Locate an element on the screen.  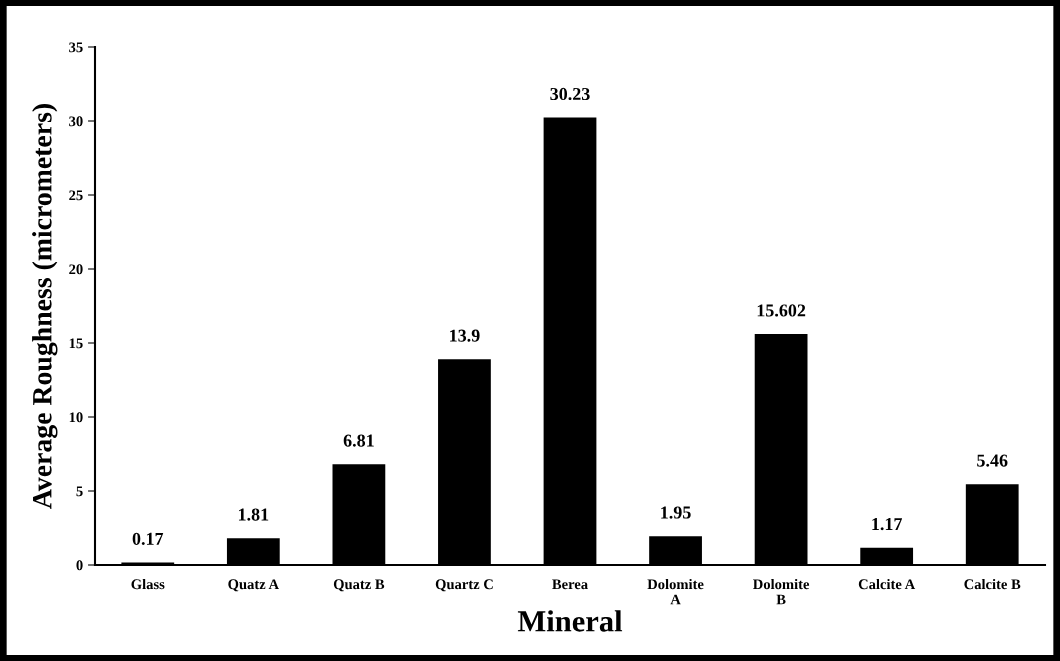
y-axis-title: Average Roughness (micrometers) is located at coordinates (45, 306).